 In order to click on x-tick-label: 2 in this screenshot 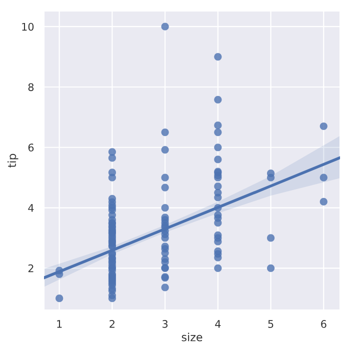, I will do `click(112, 324)`.